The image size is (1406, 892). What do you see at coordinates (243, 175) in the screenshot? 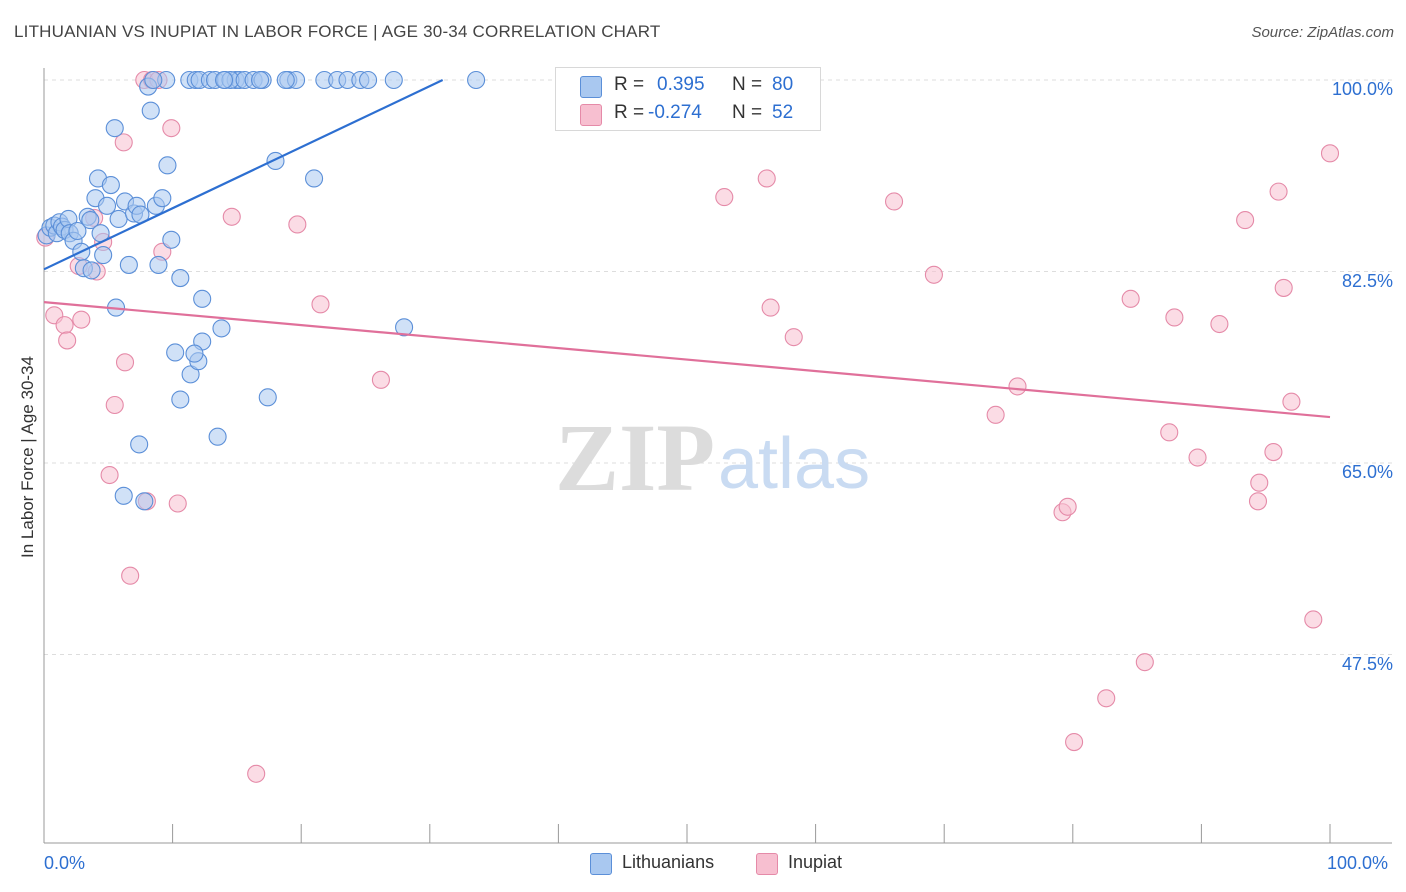
I see `lithuanians-trend-line` at bounding box center [243, 175].